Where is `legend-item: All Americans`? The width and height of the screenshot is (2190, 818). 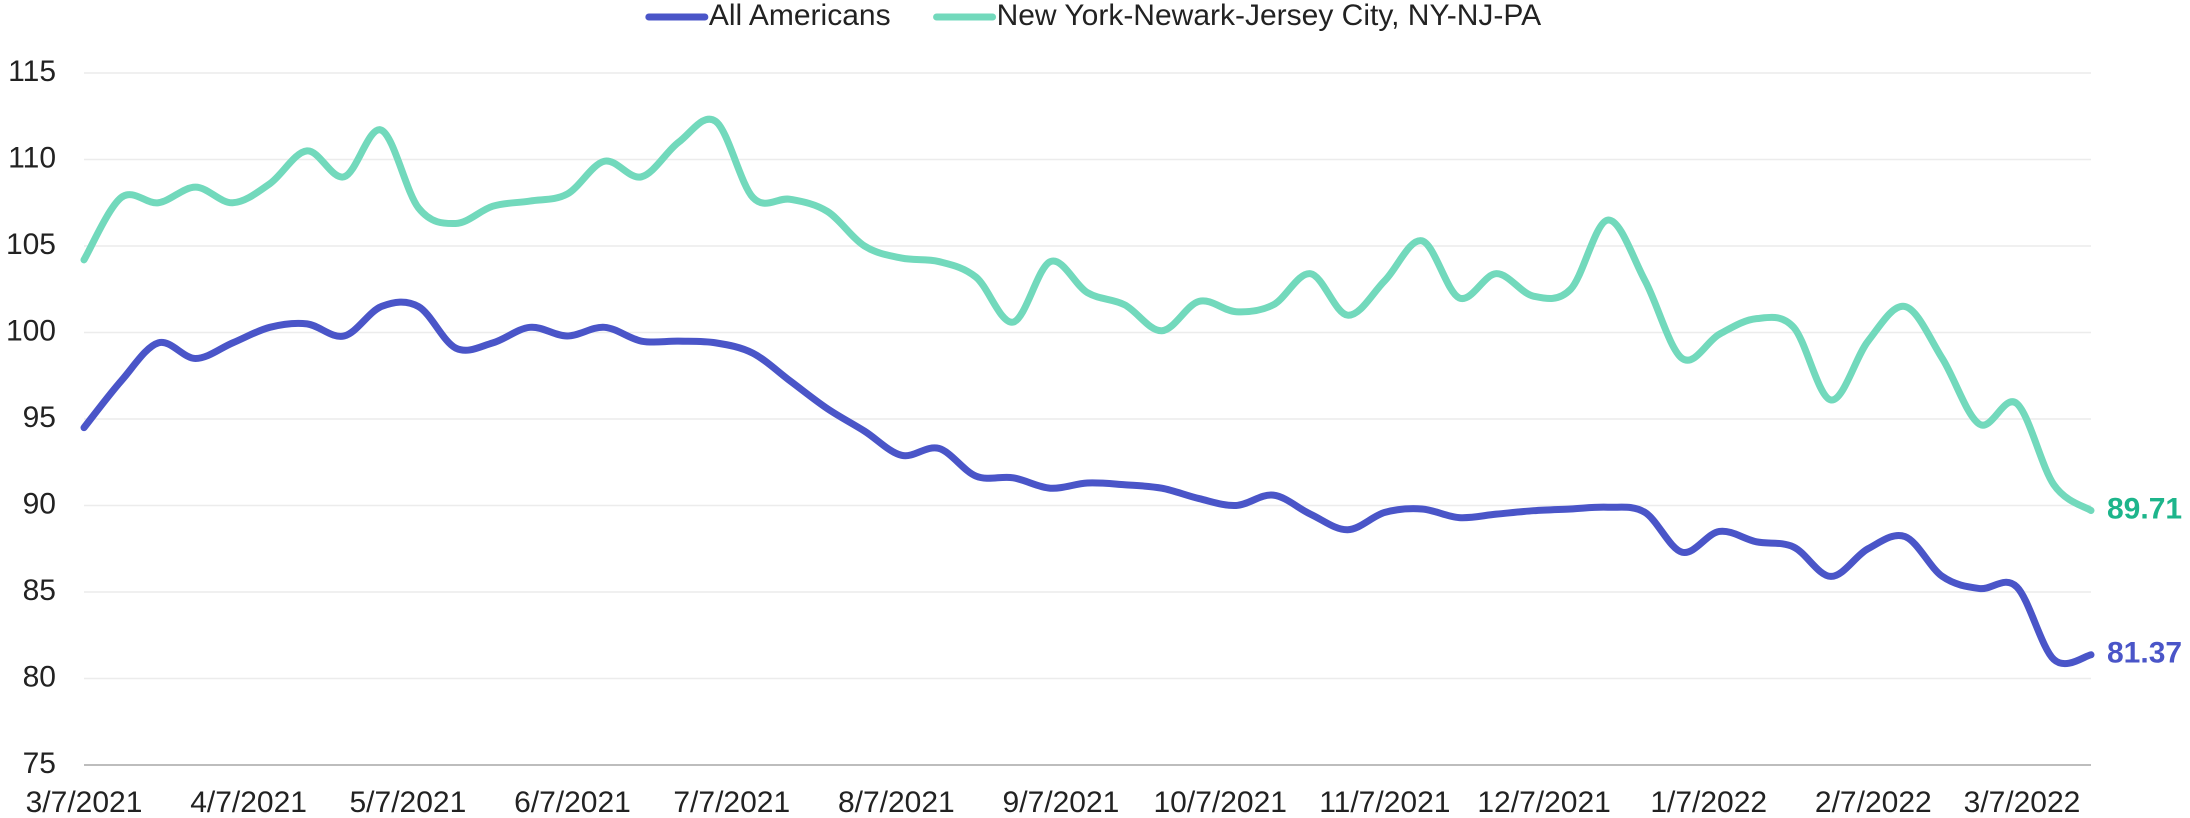 legend-item: All Americans is located at coordinates (768, 16).